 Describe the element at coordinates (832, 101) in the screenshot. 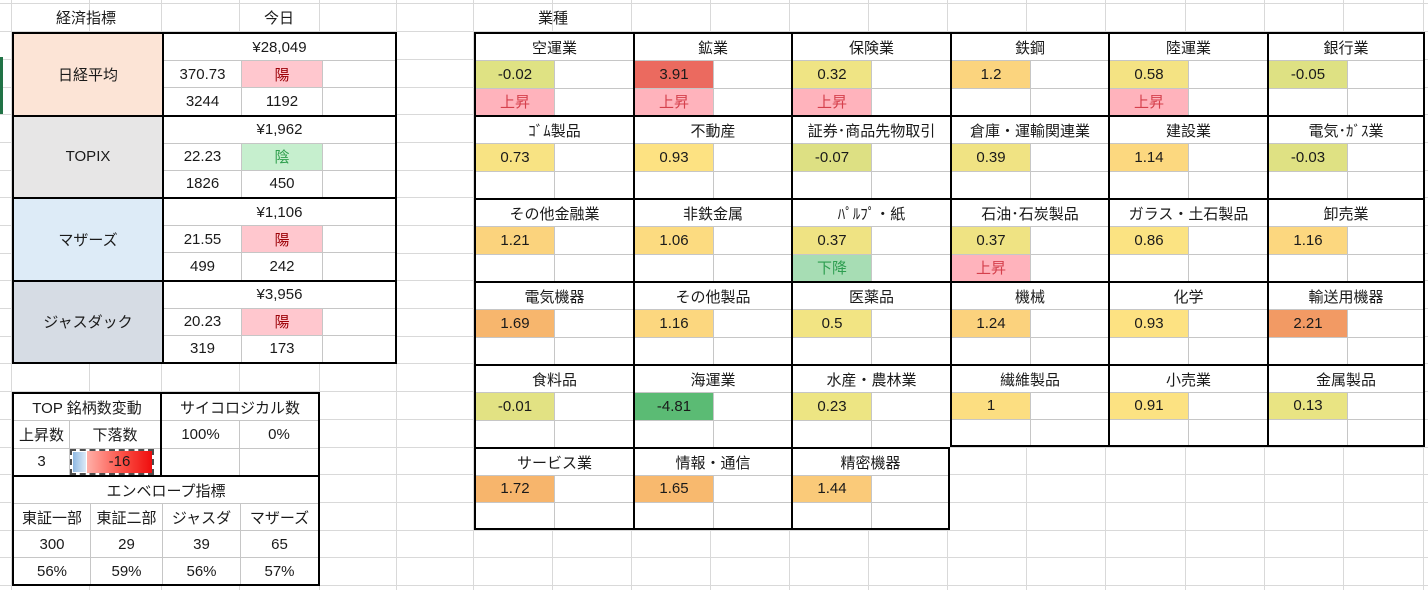

I see `sector-trend-cell: 上昇` at that location.